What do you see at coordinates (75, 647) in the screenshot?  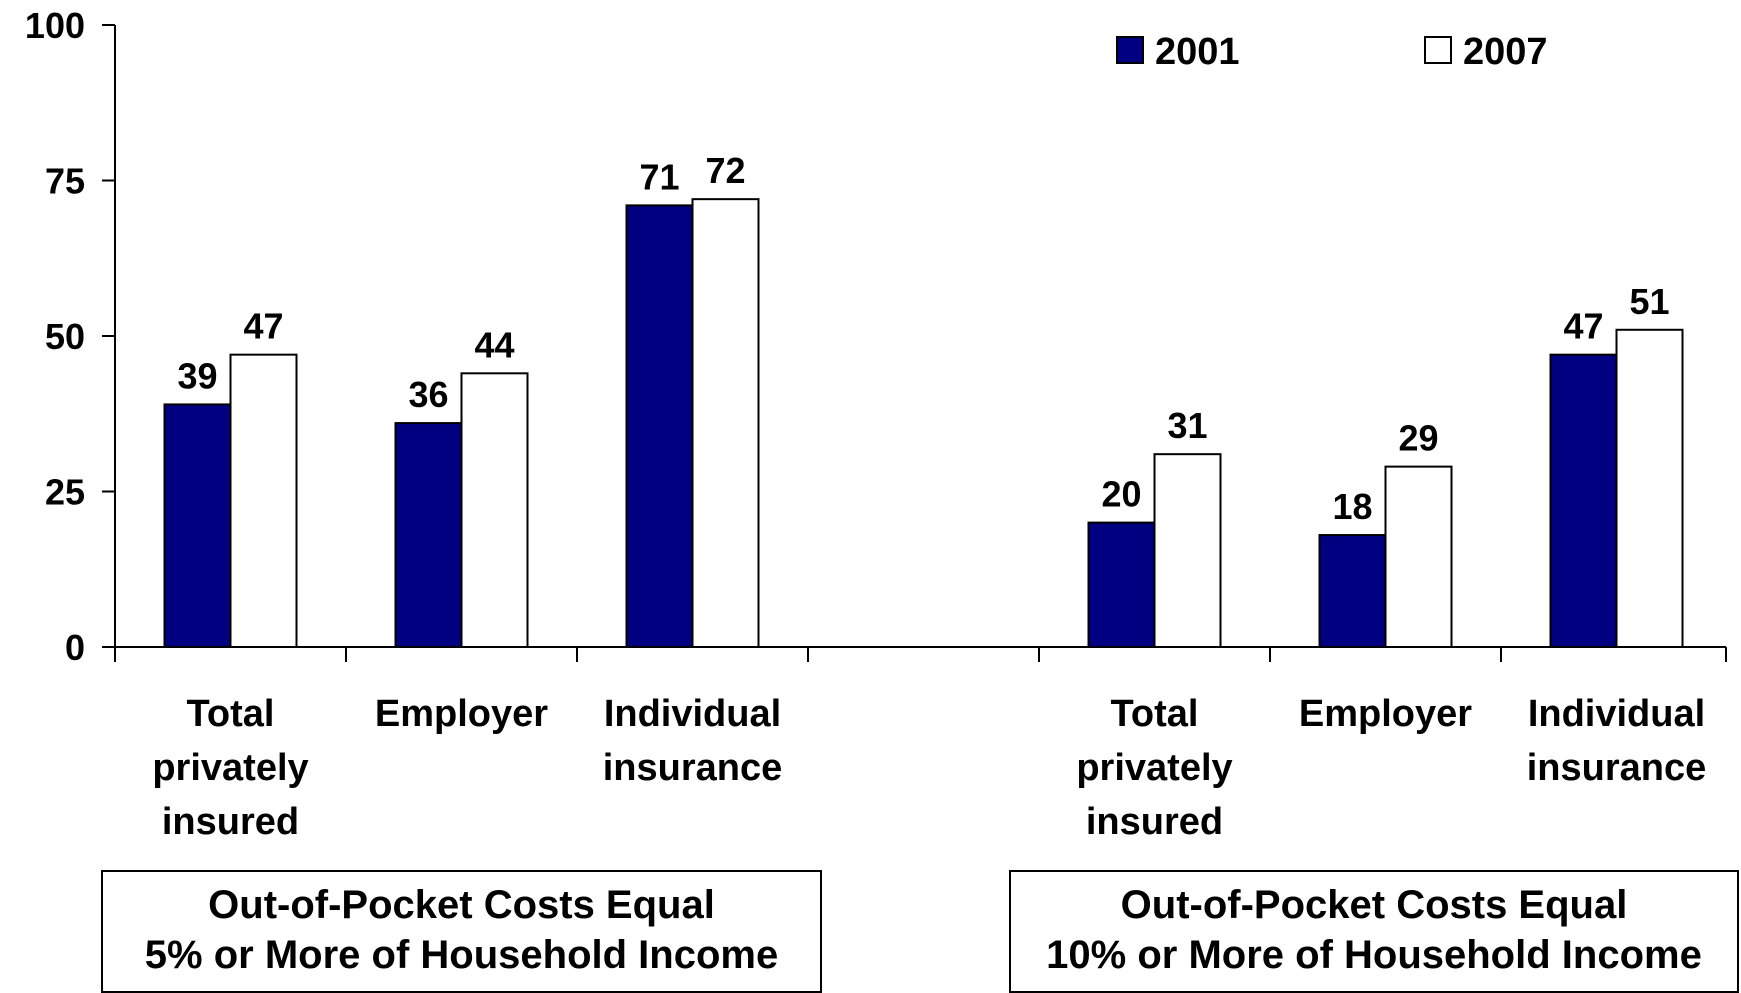 I see `y-tick-label: 0` at bounding box center [75, 647].